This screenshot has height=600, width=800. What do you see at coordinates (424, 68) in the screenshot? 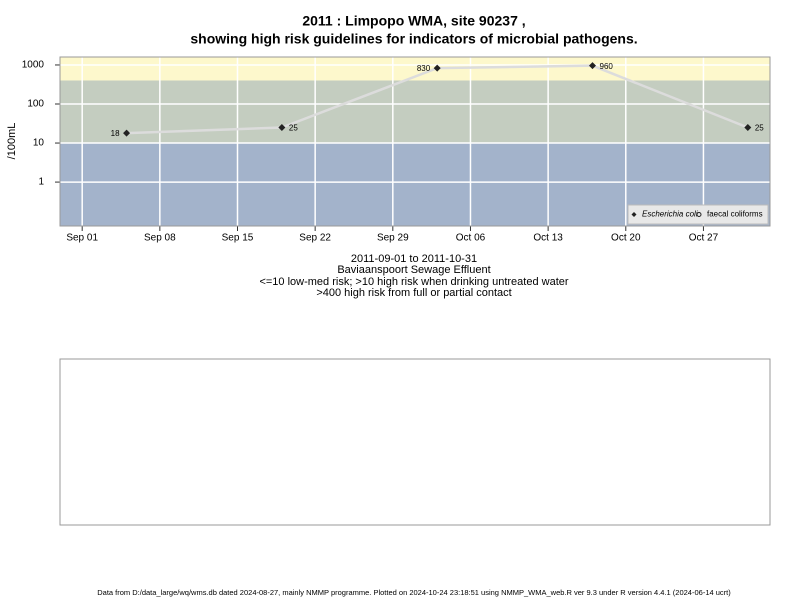
I see `data-label: 830` at bounding box center [424, 68].